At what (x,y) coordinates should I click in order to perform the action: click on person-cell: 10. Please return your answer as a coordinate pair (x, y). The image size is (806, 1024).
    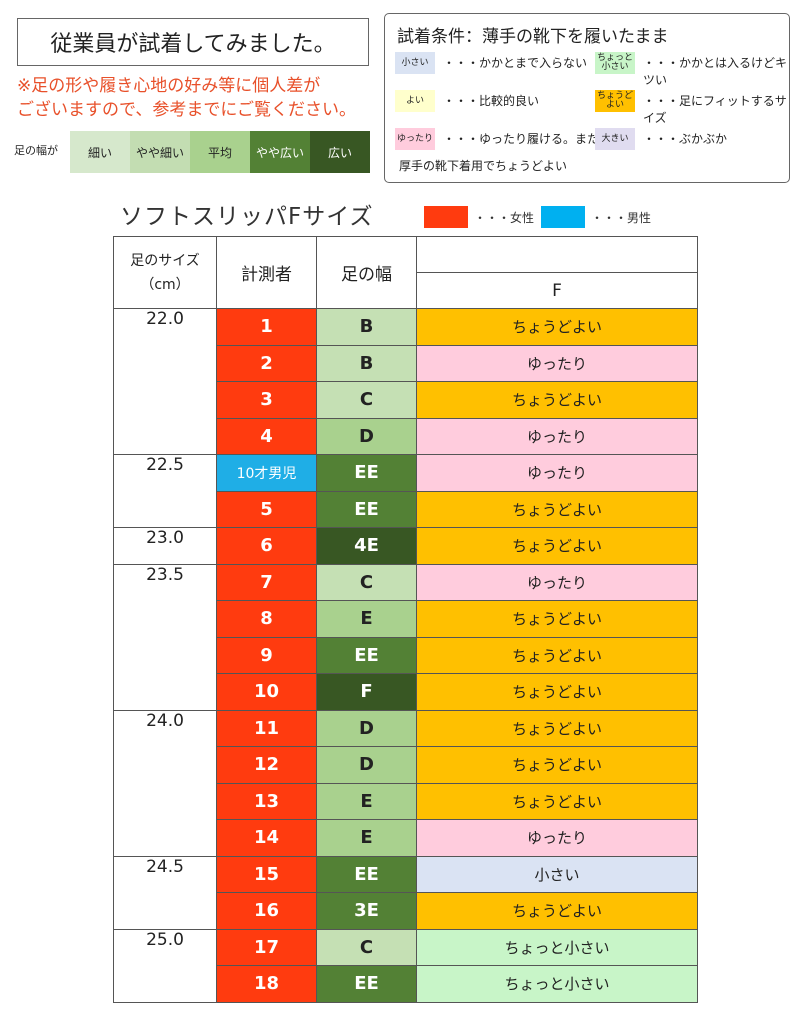
    Looking at the image, I should click on (266, 692).